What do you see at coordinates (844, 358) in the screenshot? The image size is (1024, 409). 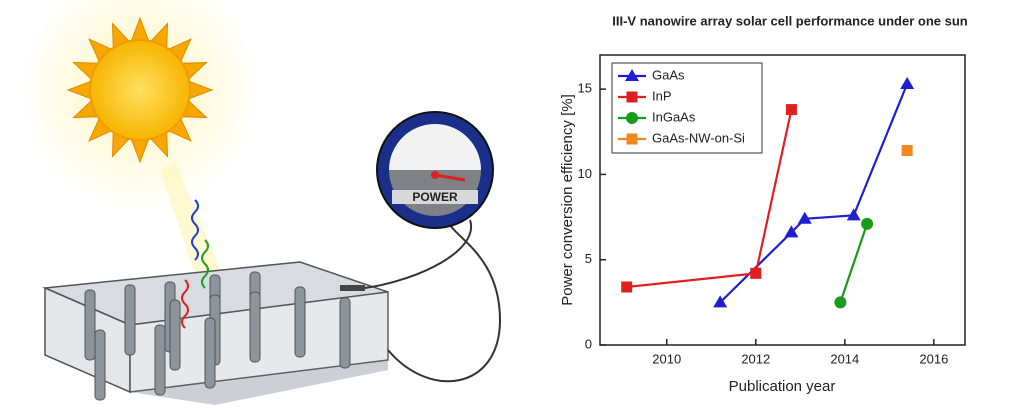 I see `x-tick-label: 2014` at bounding box center [844, 358].